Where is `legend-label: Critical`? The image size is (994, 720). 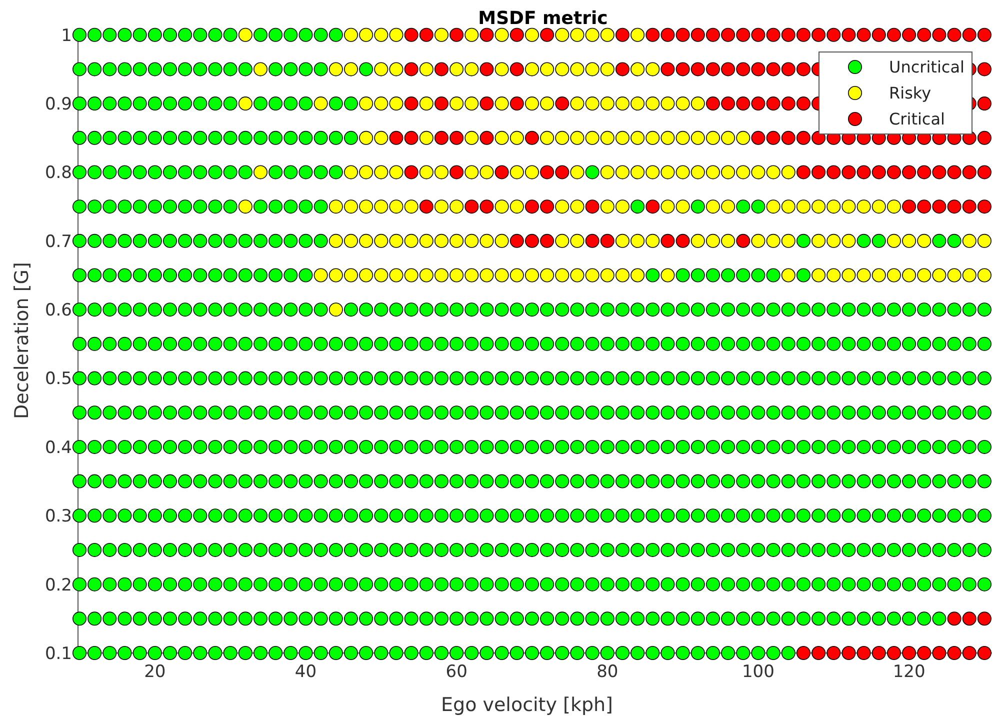 legend-label: Critical is located at coordinates (917, 119).